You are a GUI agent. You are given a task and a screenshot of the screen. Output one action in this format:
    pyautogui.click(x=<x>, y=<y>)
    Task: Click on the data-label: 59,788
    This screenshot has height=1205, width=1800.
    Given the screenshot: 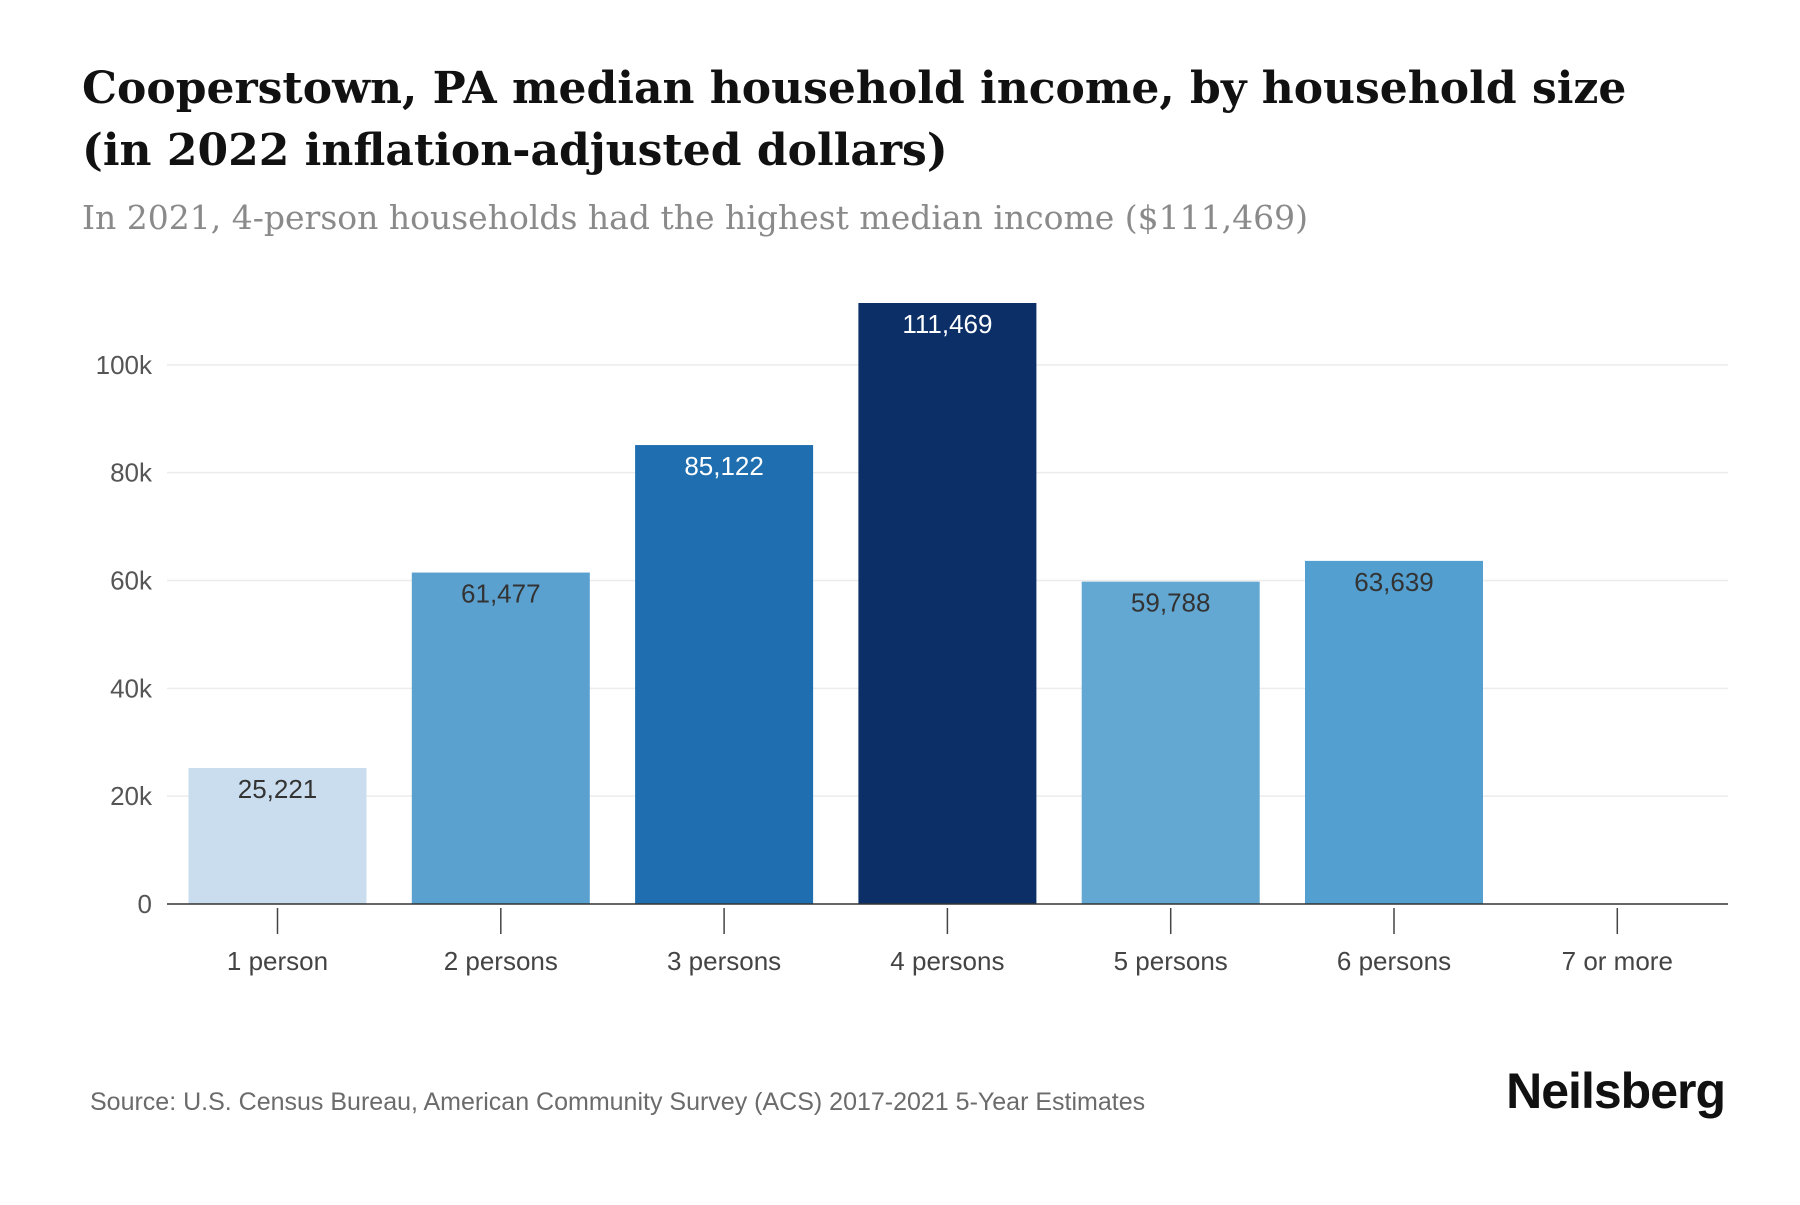 What is the action you would take?
    pyautogui.click(x=1171, y=603)
    